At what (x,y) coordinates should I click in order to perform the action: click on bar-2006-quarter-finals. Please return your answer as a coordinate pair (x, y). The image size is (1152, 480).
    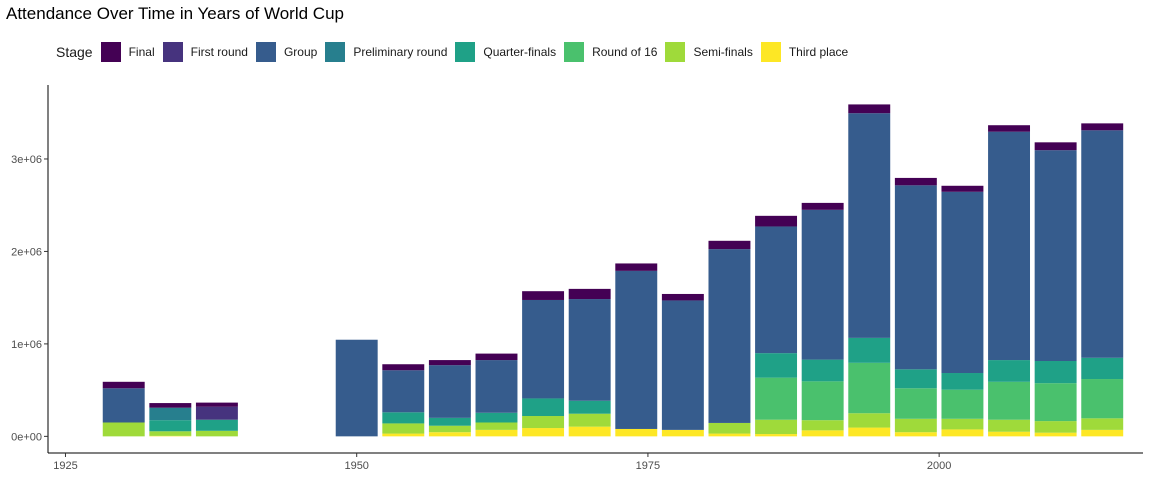
    Looking at the image, I should click on (1009, 371).